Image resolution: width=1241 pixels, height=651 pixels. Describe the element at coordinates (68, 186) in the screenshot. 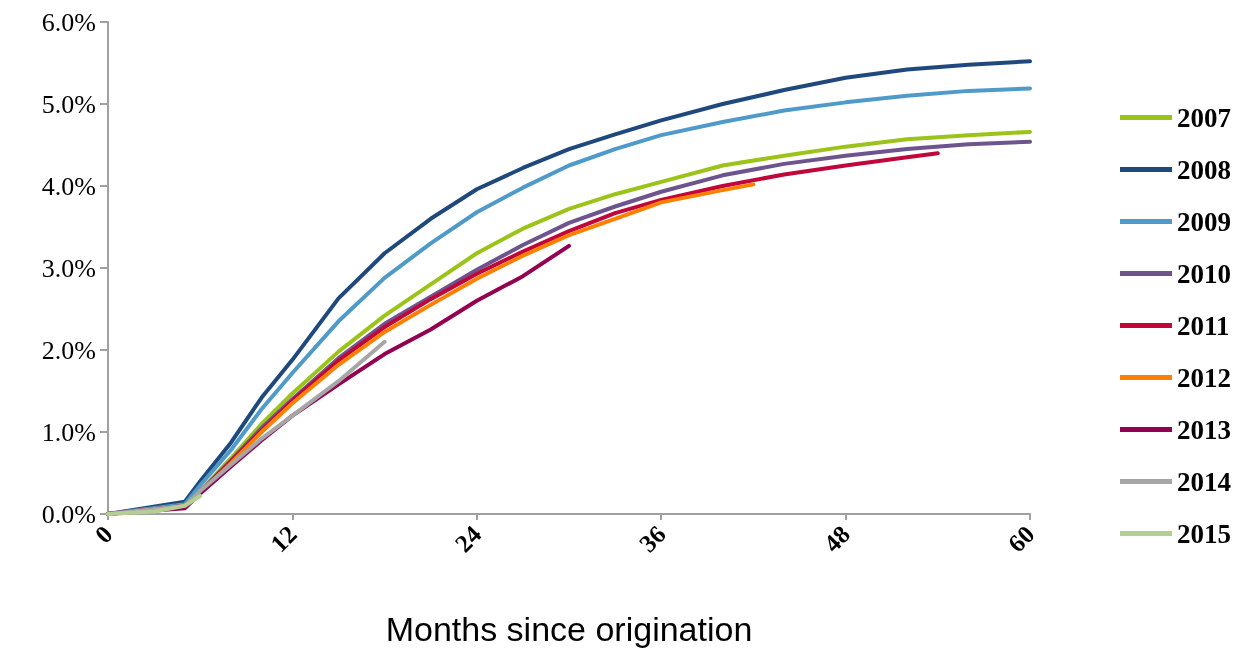

I see `y-tick-label: 4.0%` at that location.